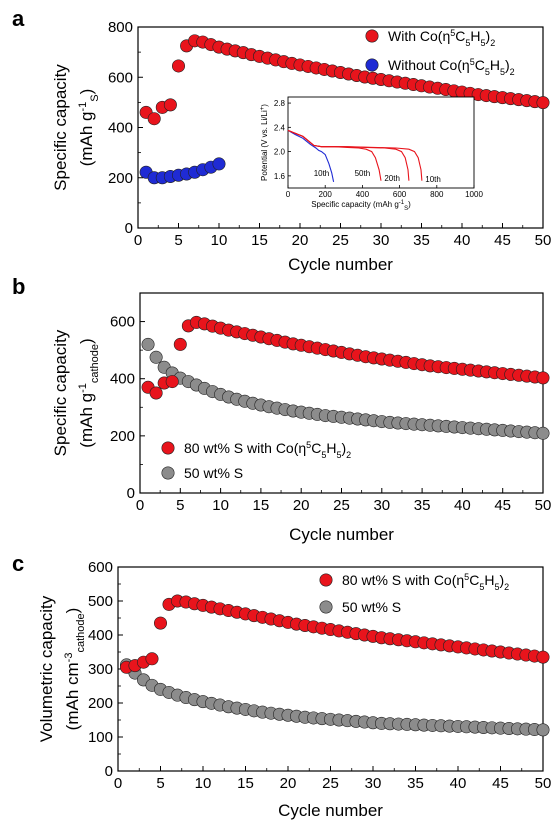 This screenshot has width=556, height=823. I want to click on inset-x-tick-label: 200, so click(326, 194).